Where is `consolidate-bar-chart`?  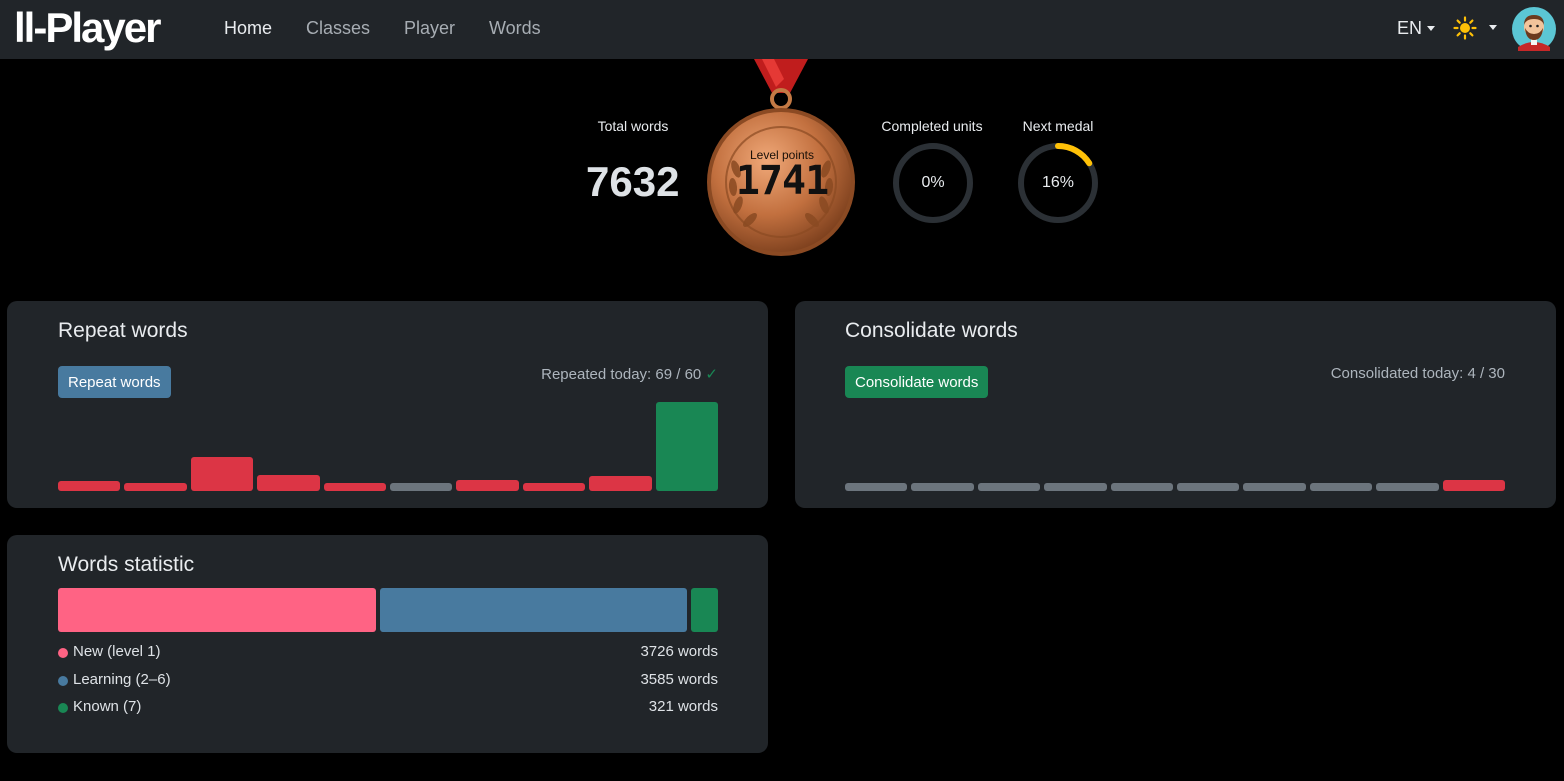 consolidate-bar-chart is located at coordinates (1175, 446).